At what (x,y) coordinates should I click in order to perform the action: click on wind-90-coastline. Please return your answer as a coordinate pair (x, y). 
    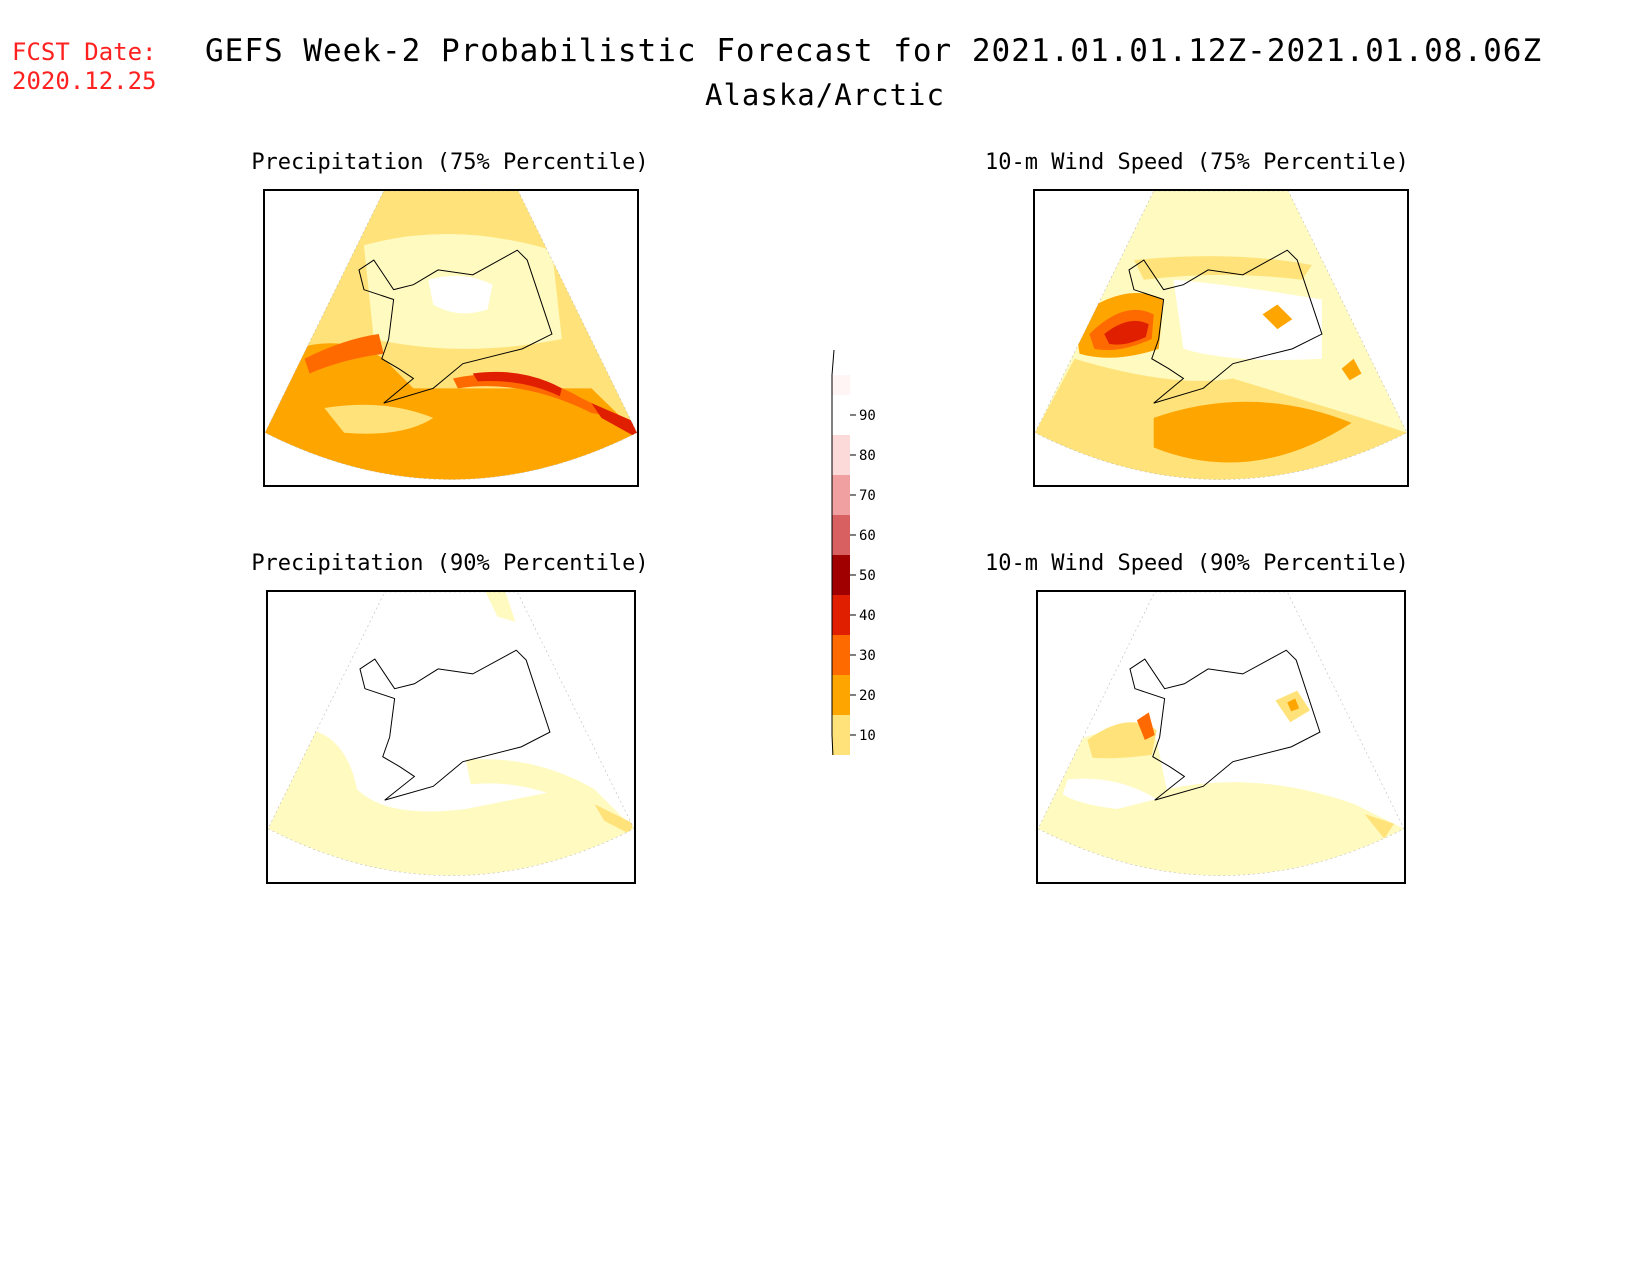
    Looking at the image, I should click on (1225, 725).